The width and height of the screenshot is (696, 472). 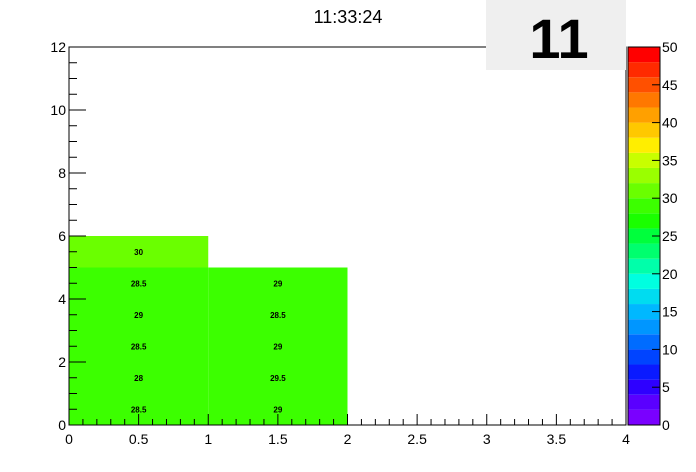 I want to click on colorbar-tick-label: 20, so click(x=670, y=274).